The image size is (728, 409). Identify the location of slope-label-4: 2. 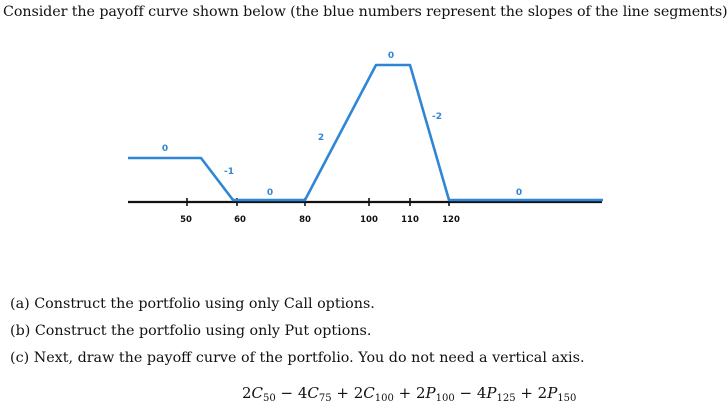
(321, 138).